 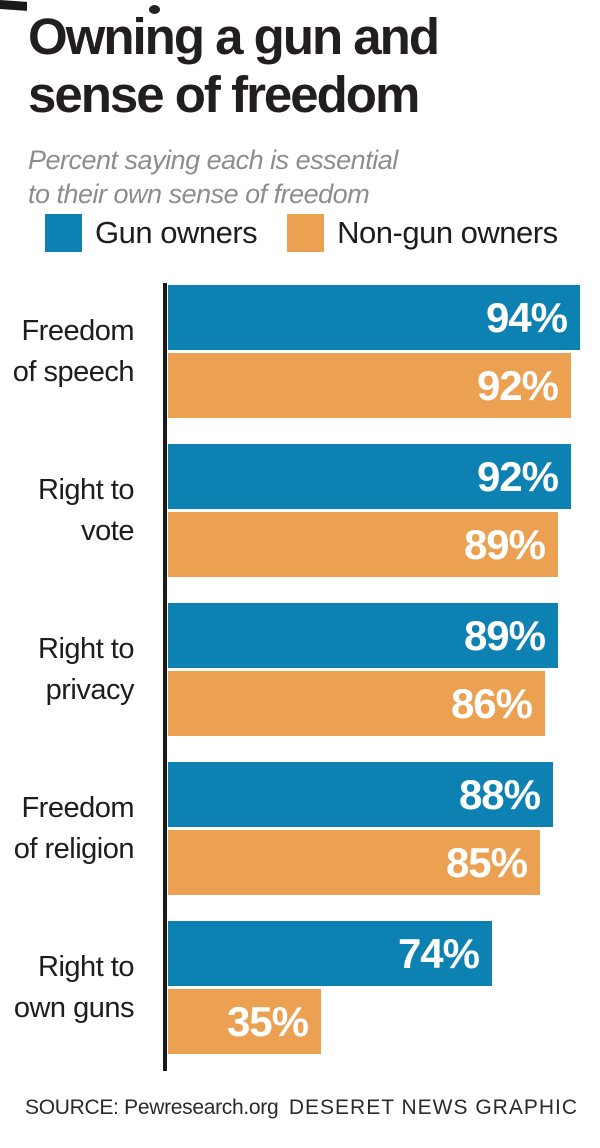 I want to click on bar-pair: 92% 89%, so click(x=369, y=510).